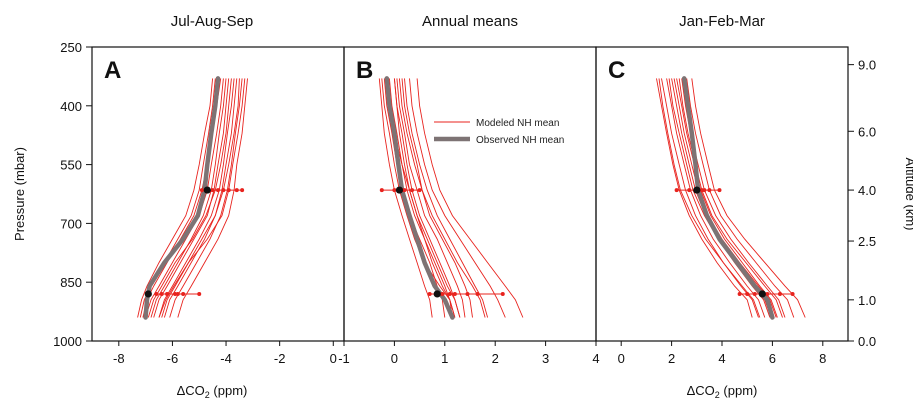 Image resolution: width=913 pixels, height=403 pixels. I want to click on x-tick-label: -6, so click(173, 358).